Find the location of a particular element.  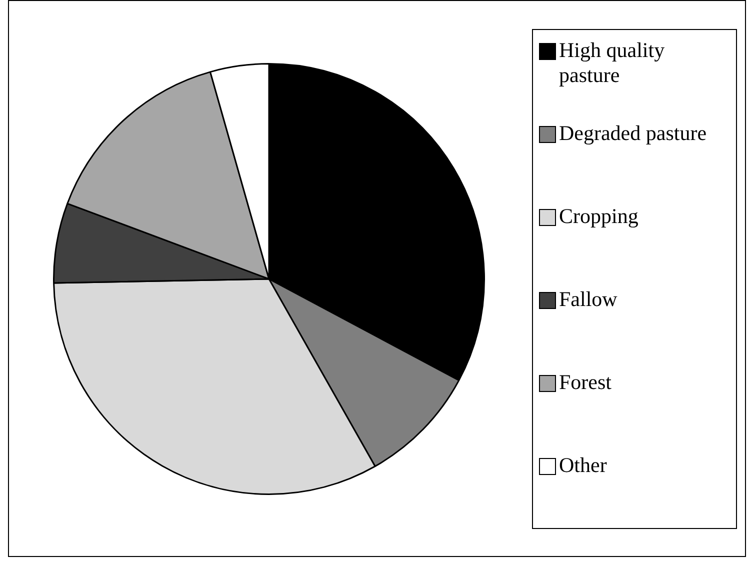

legend-label: Other is located at coordinates (583, 465).